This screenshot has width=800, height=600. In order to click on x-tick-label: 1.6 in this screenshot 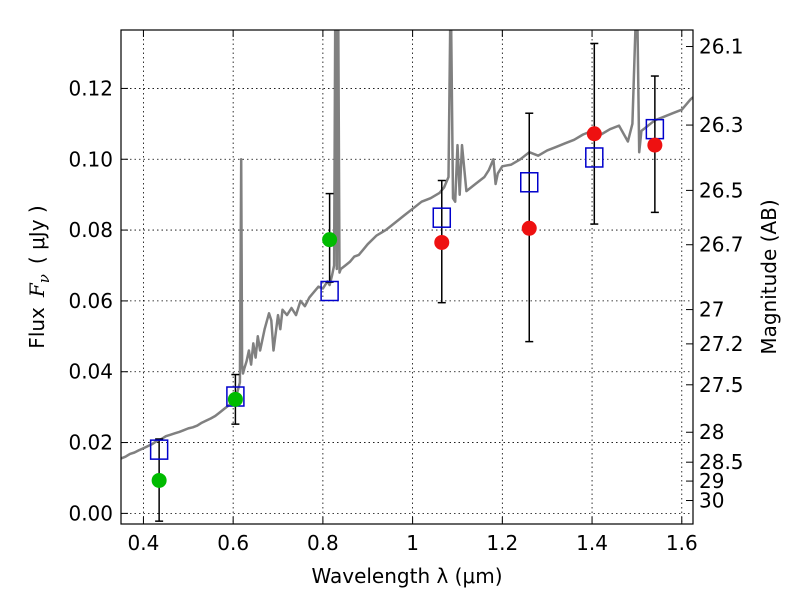, I will do `click(682, 543)`.